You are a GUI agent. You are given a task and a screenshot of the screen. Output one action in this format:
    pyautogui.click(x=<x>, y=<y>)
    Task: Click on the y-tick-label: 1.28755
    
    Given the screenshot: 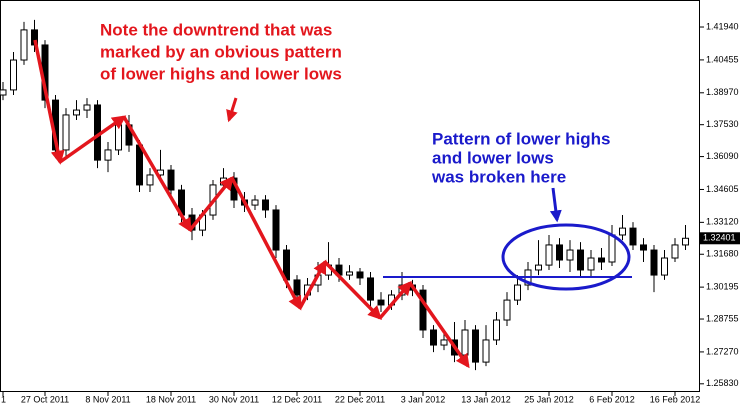 What is the action you would take?
    pyautogui.click(x=722, y=318)
    